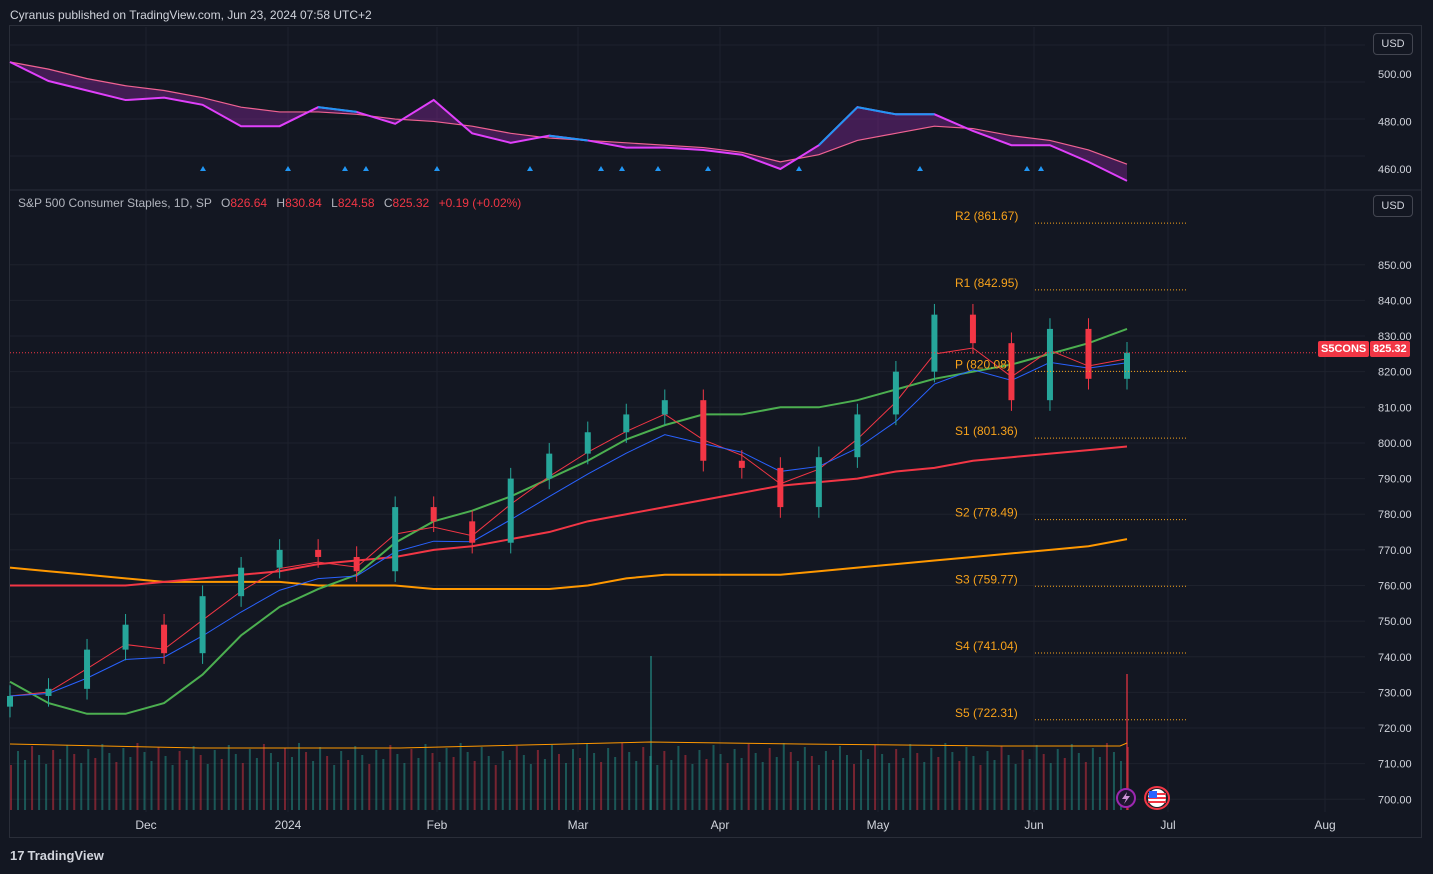 This screenshot has height=874, width=1433. What do you see at coordinates (1126, 798) in the screenshot?
I see `lightning-icon` at bounding box center [1126, 798].